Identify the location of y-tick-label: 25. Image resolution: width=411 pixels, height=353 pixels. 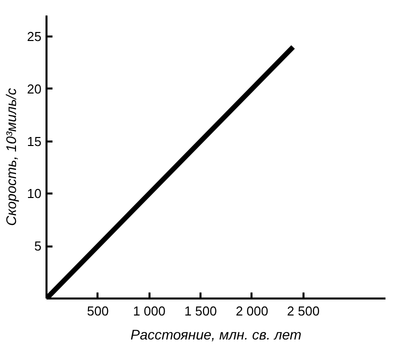
(34, 36).